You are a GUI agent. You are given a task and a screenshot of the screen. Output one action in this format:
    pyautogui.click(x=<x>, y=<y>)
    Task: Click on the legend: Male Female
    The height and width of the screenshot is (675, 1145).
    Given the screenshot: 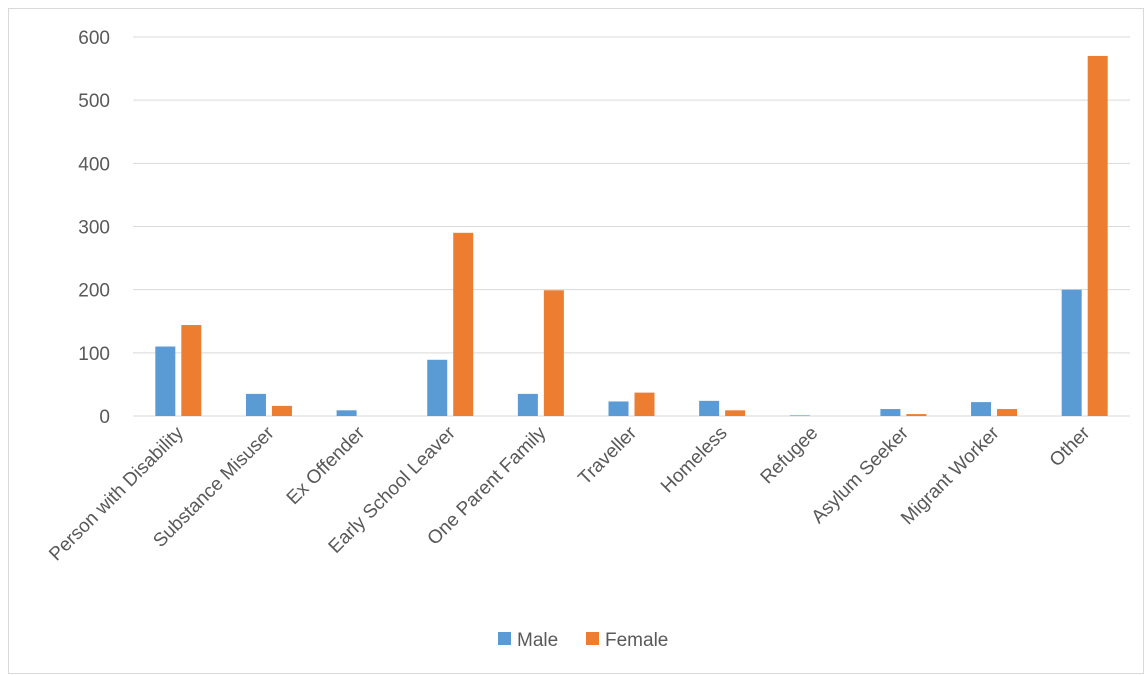 What is the action you would take?
    pyautogui.click(x=583, y=640)
    